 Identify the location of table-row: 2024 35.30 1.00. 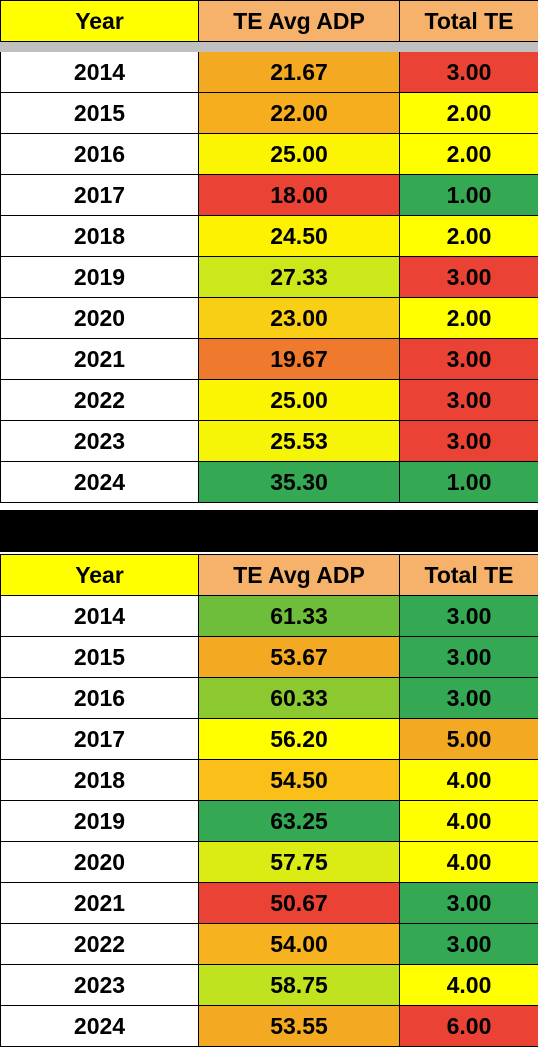
(269, 482).